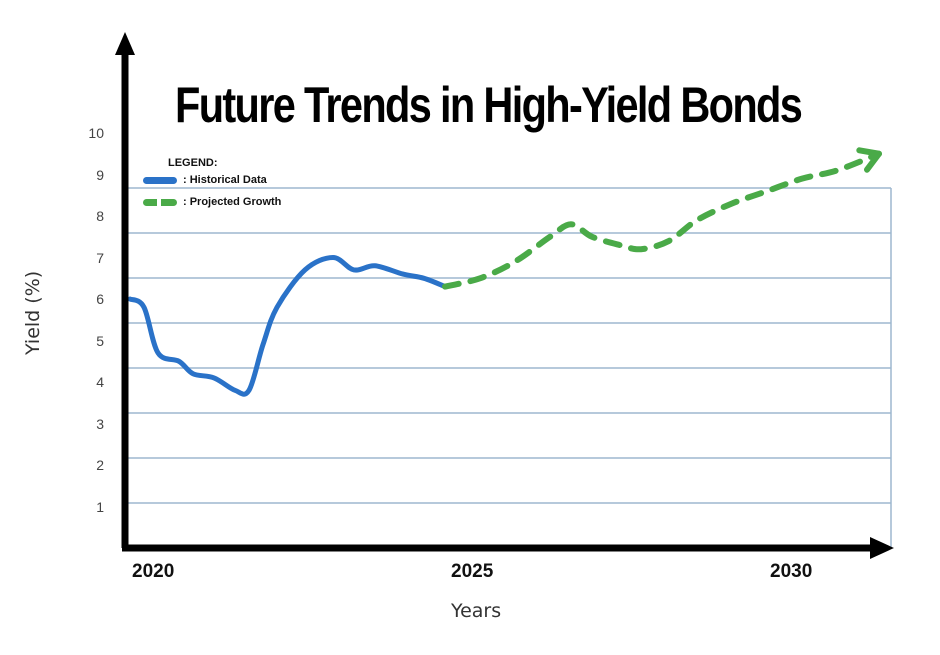 Image resolution: width=940 pixels, height=655 pixels. What do you see at coordinates (100, 382) in the screenshot?
I see `y-tick-4: 4` at bounding box center [100, 382].